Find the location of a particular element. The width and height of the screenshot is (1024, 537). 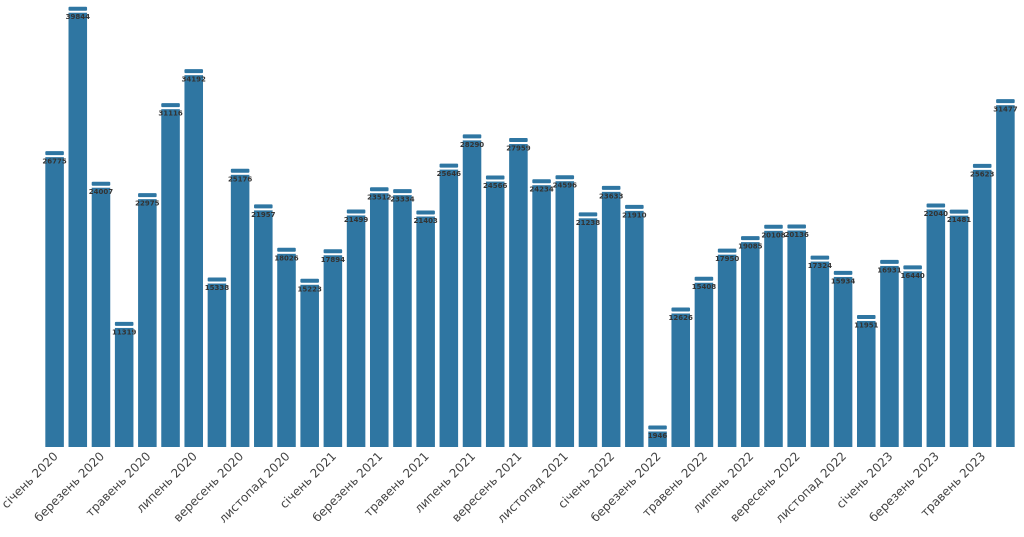

bar-лютий-2020 is located at coordinates (78, 229).